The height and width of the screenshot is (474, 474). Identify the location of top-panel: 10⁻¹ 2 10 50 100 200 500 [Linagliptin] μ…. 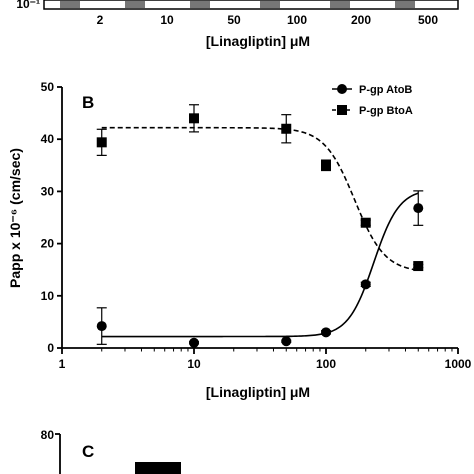
(237, 24).